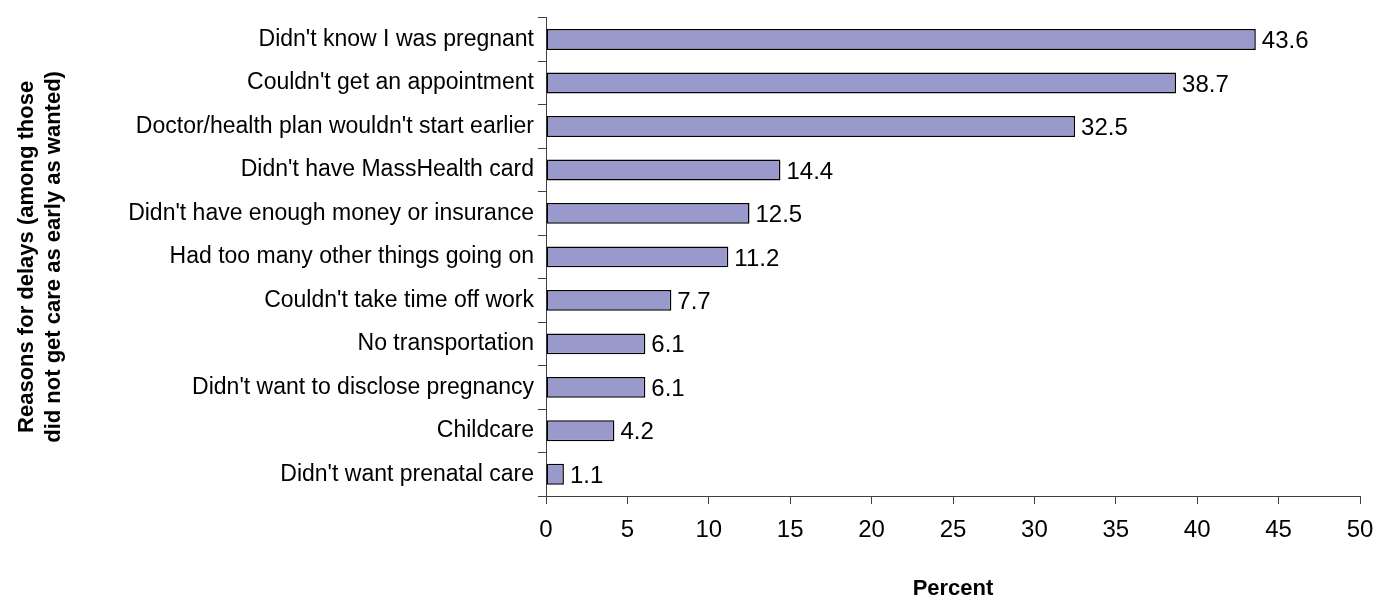 The width and height of the screenshot is (1395, 604). I want to click on x-axis-title: Percent, so click(953, 587).